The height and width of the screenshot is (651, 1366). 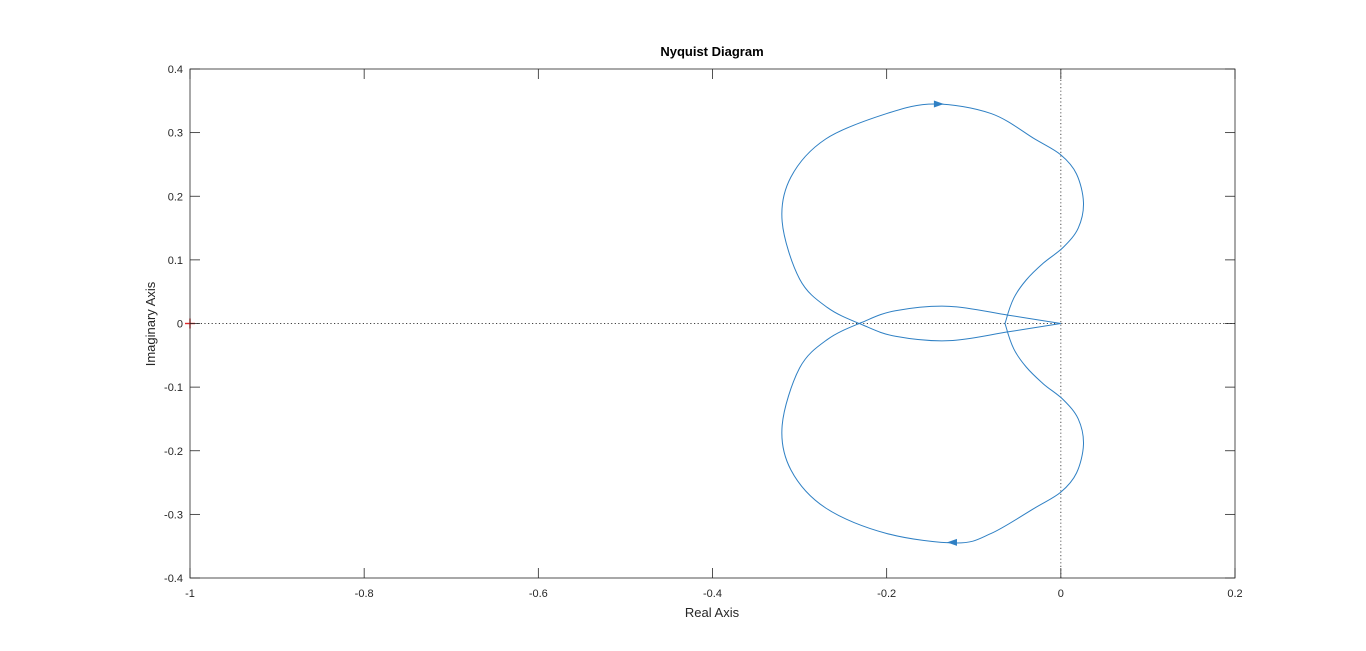 I want to click on y-tick-label: 0, so click(x=180, y=325).